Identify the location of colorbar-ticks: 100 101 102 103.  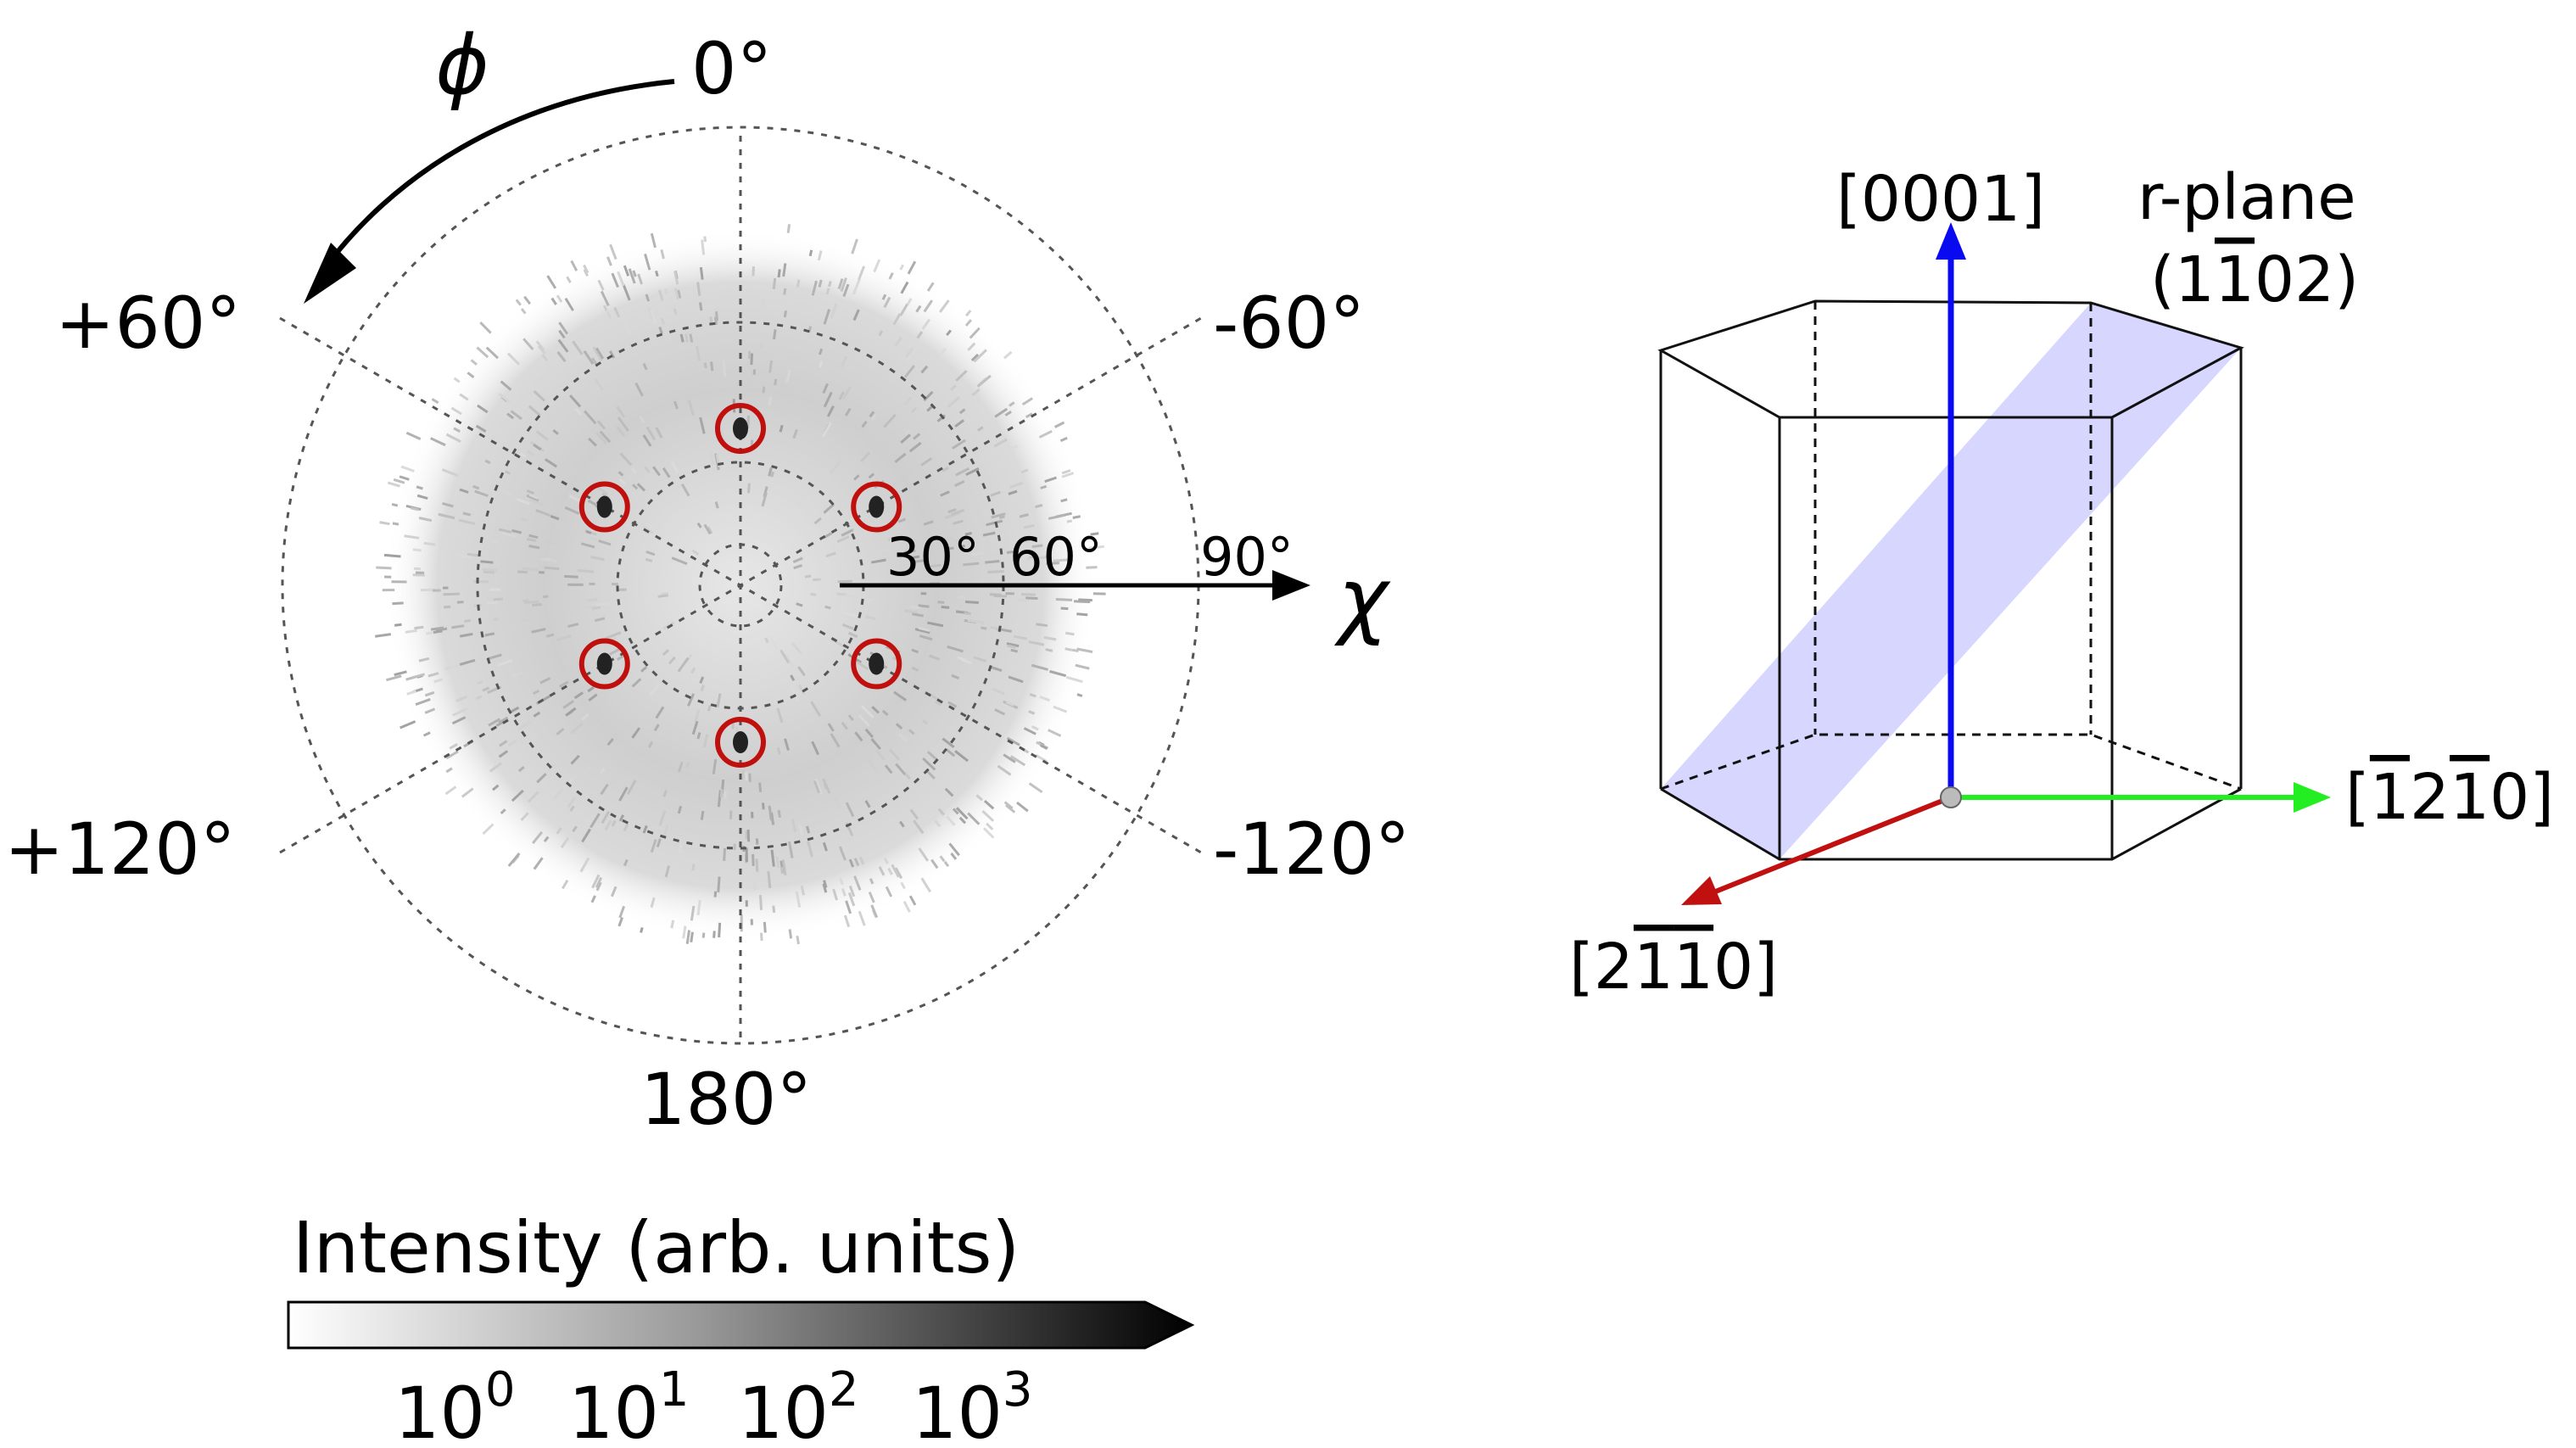
(713, 1405).